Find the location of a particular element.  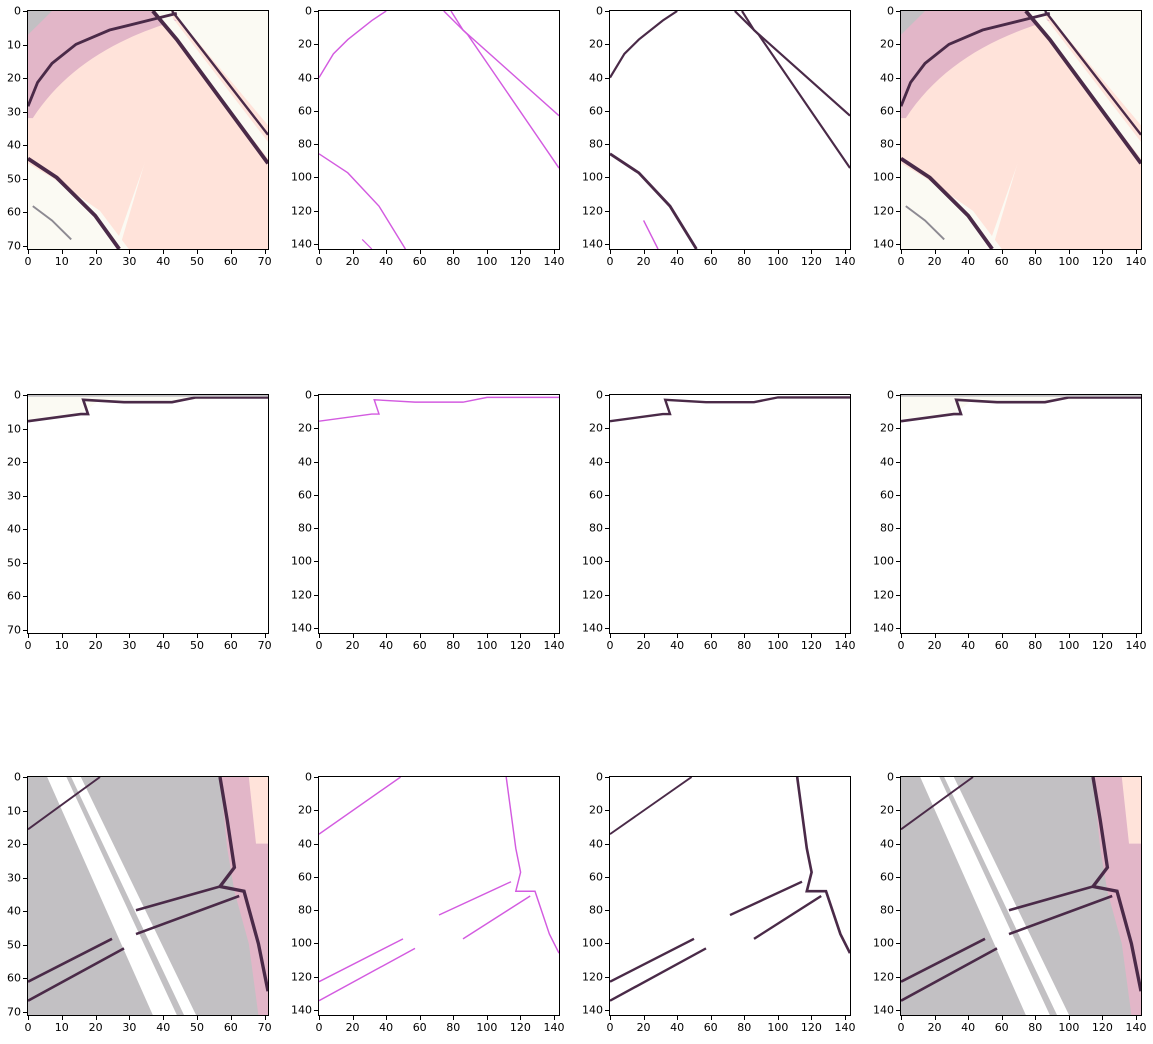

cream-strip is located at coordinates (1093, 68).